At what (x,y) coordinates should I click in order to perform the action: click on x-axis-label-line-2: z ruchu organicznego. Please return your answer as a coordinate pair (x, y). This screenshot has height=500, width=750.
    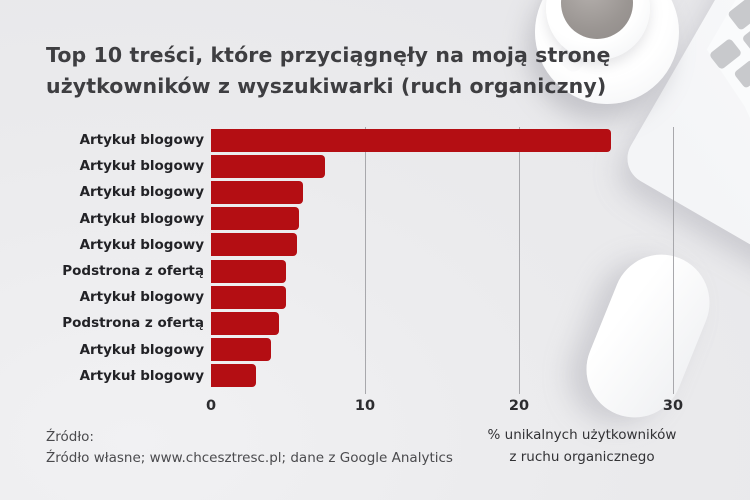
    Looking at the image, I should click on (582, 456).